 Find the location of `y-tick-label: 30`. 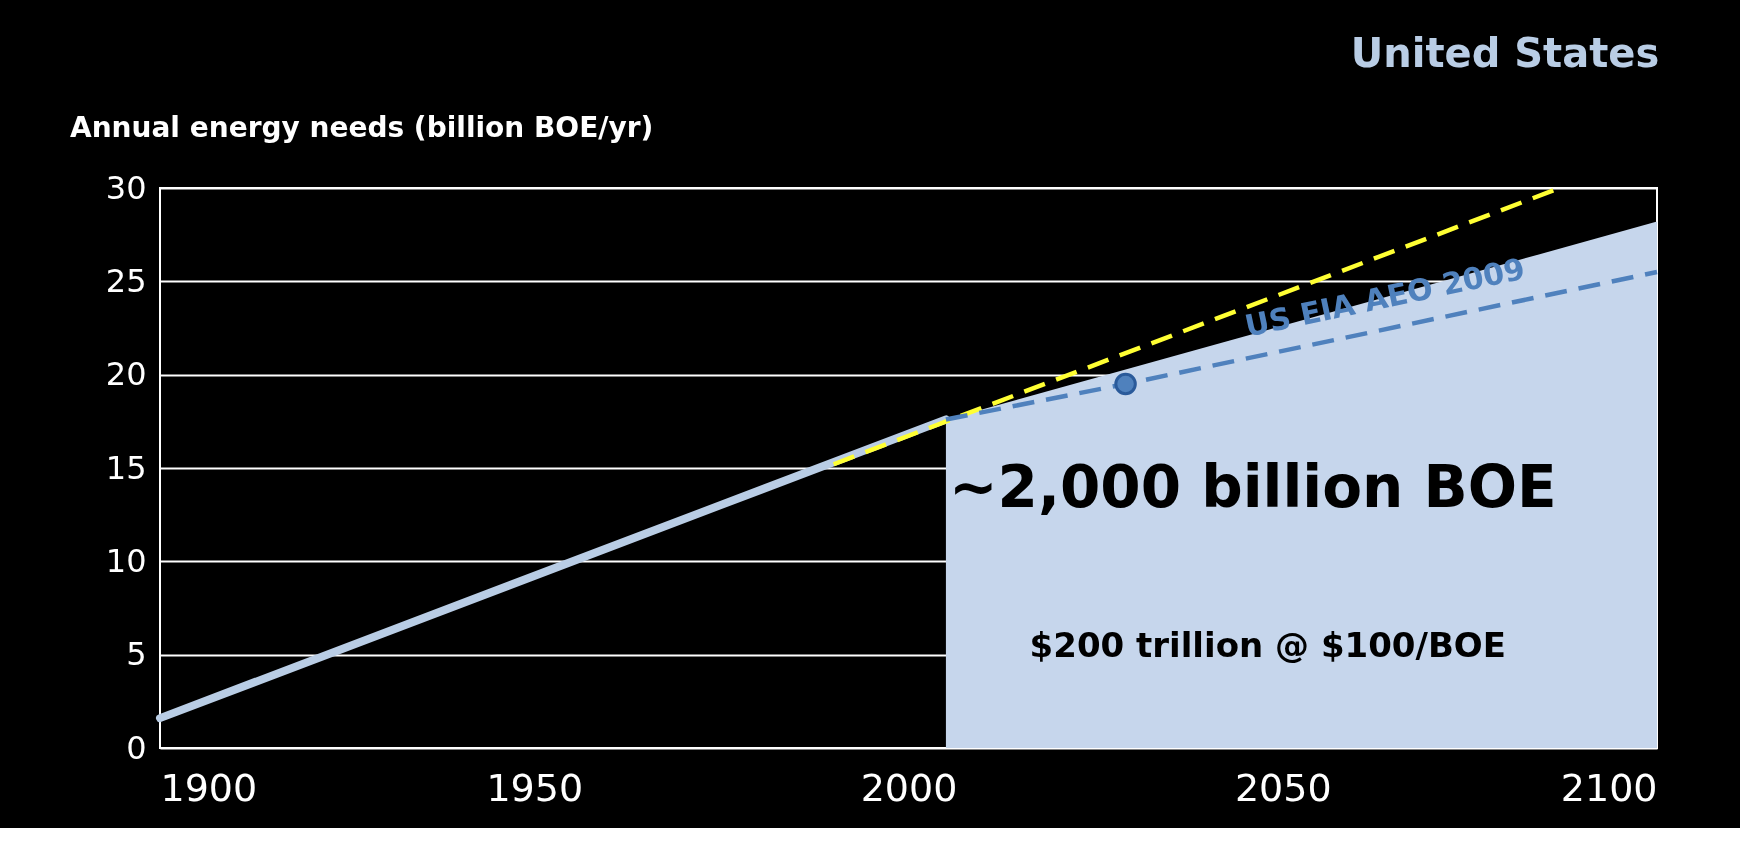

y-tick-label: 30 is located at coordinates (126, 187).